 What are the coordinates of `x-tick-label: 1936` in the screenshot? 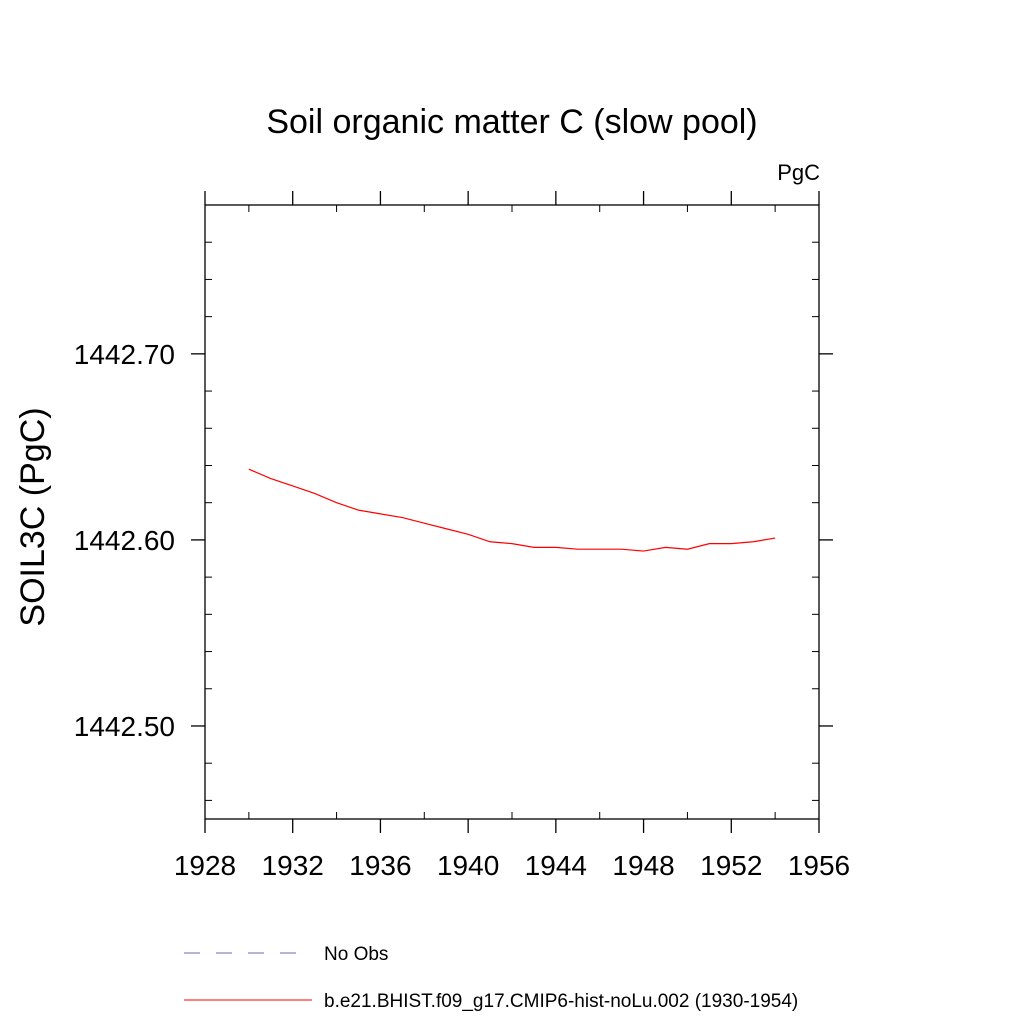 It's located at (380, 865).